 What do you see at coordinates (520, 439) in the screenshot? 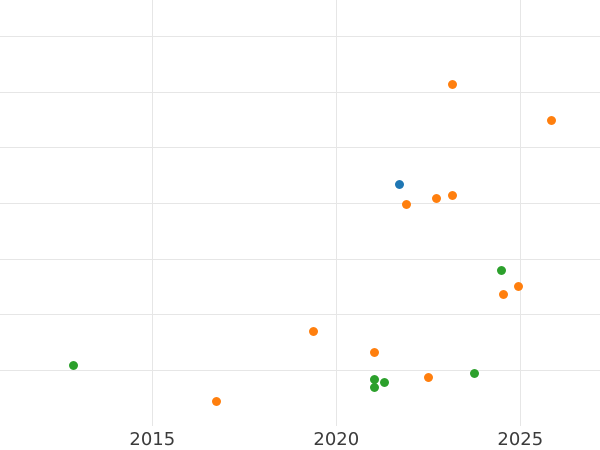
I see `x-tick-label: 2025` at bounding box center [520, 439].